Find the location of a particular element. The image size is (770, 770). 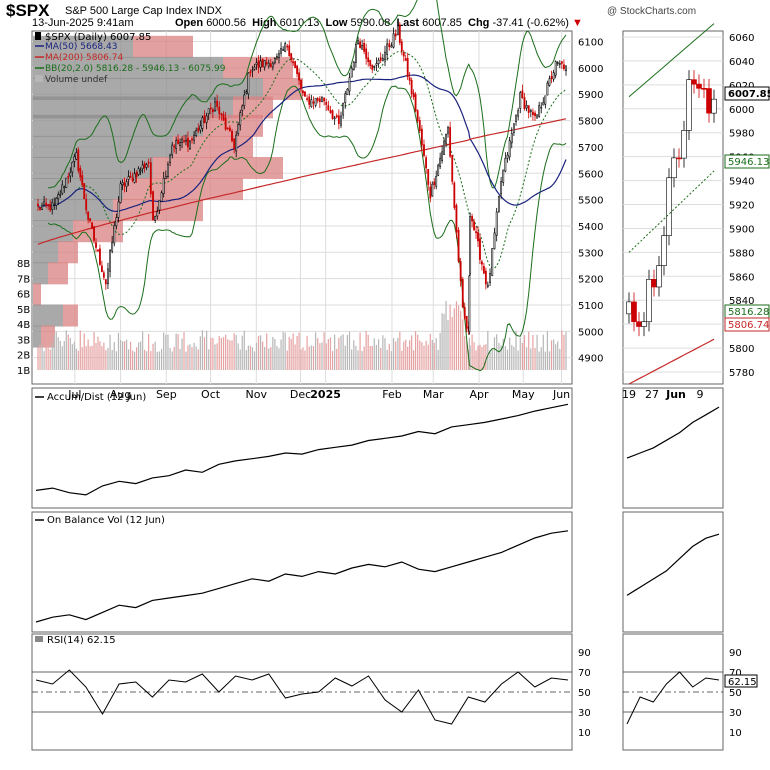

legend-swatch-volume is located at coordinates (39, 78).